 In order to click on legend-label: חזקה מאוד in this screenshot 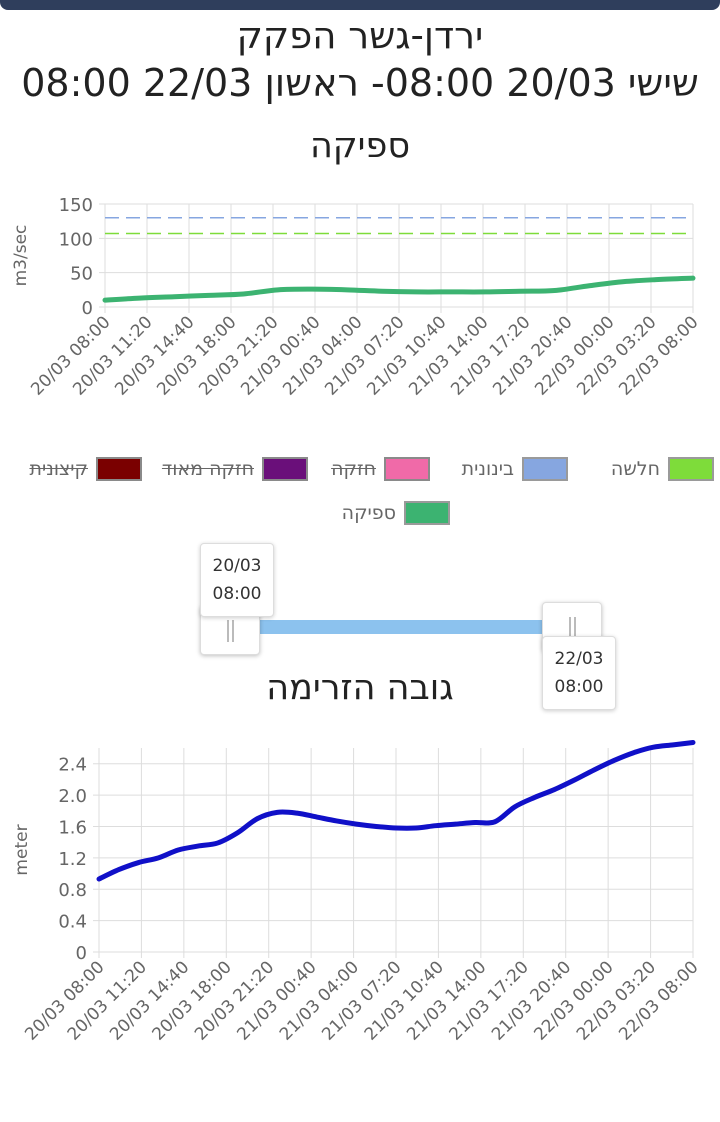, I will do `click(207, 469)`.